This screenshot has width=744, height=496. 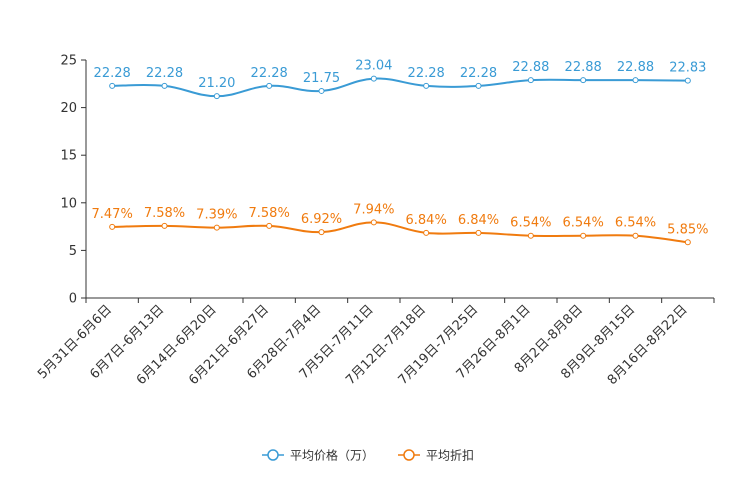 I want to click on legend-item-1: 平均折扣, so click(x=436, y=455).